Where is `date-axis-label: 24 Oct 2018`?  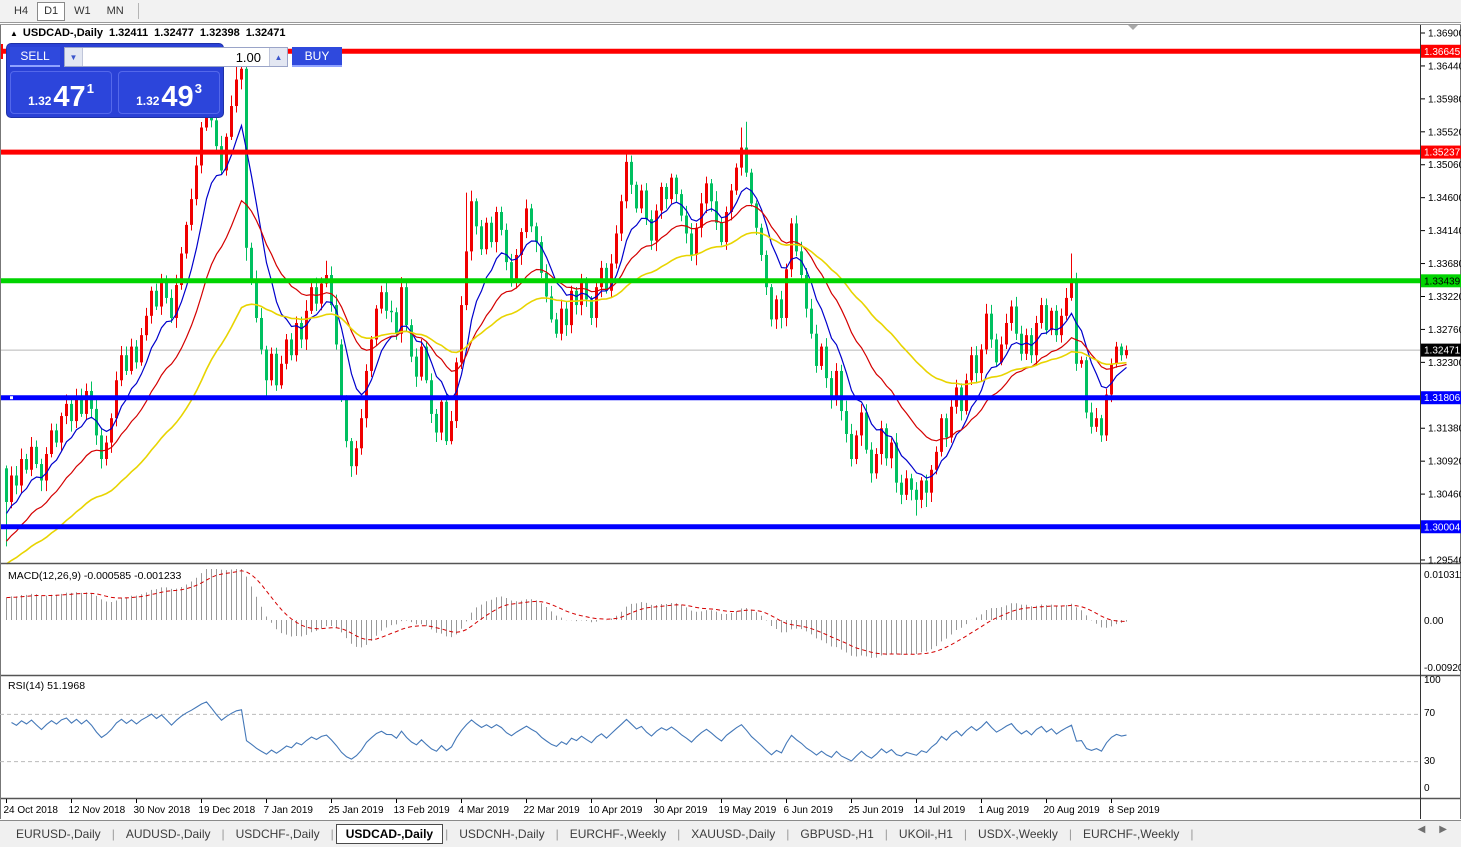
date-axis-label: 24 Oct 2018 is located at coordinates (31, 810).